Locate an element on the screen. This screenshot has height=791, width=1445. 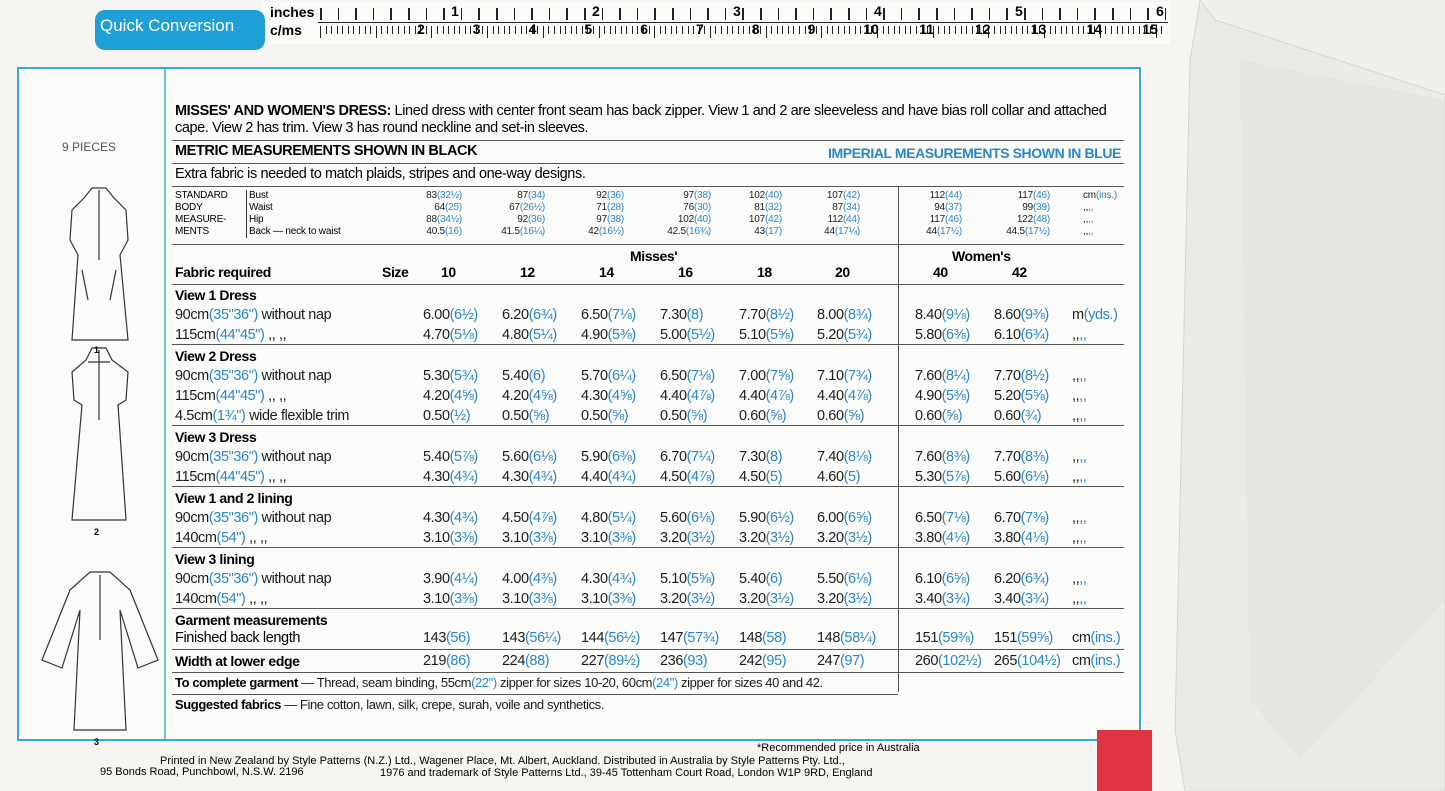
value-cell: 4.80(5¼) is located at coordinates (529, 335).